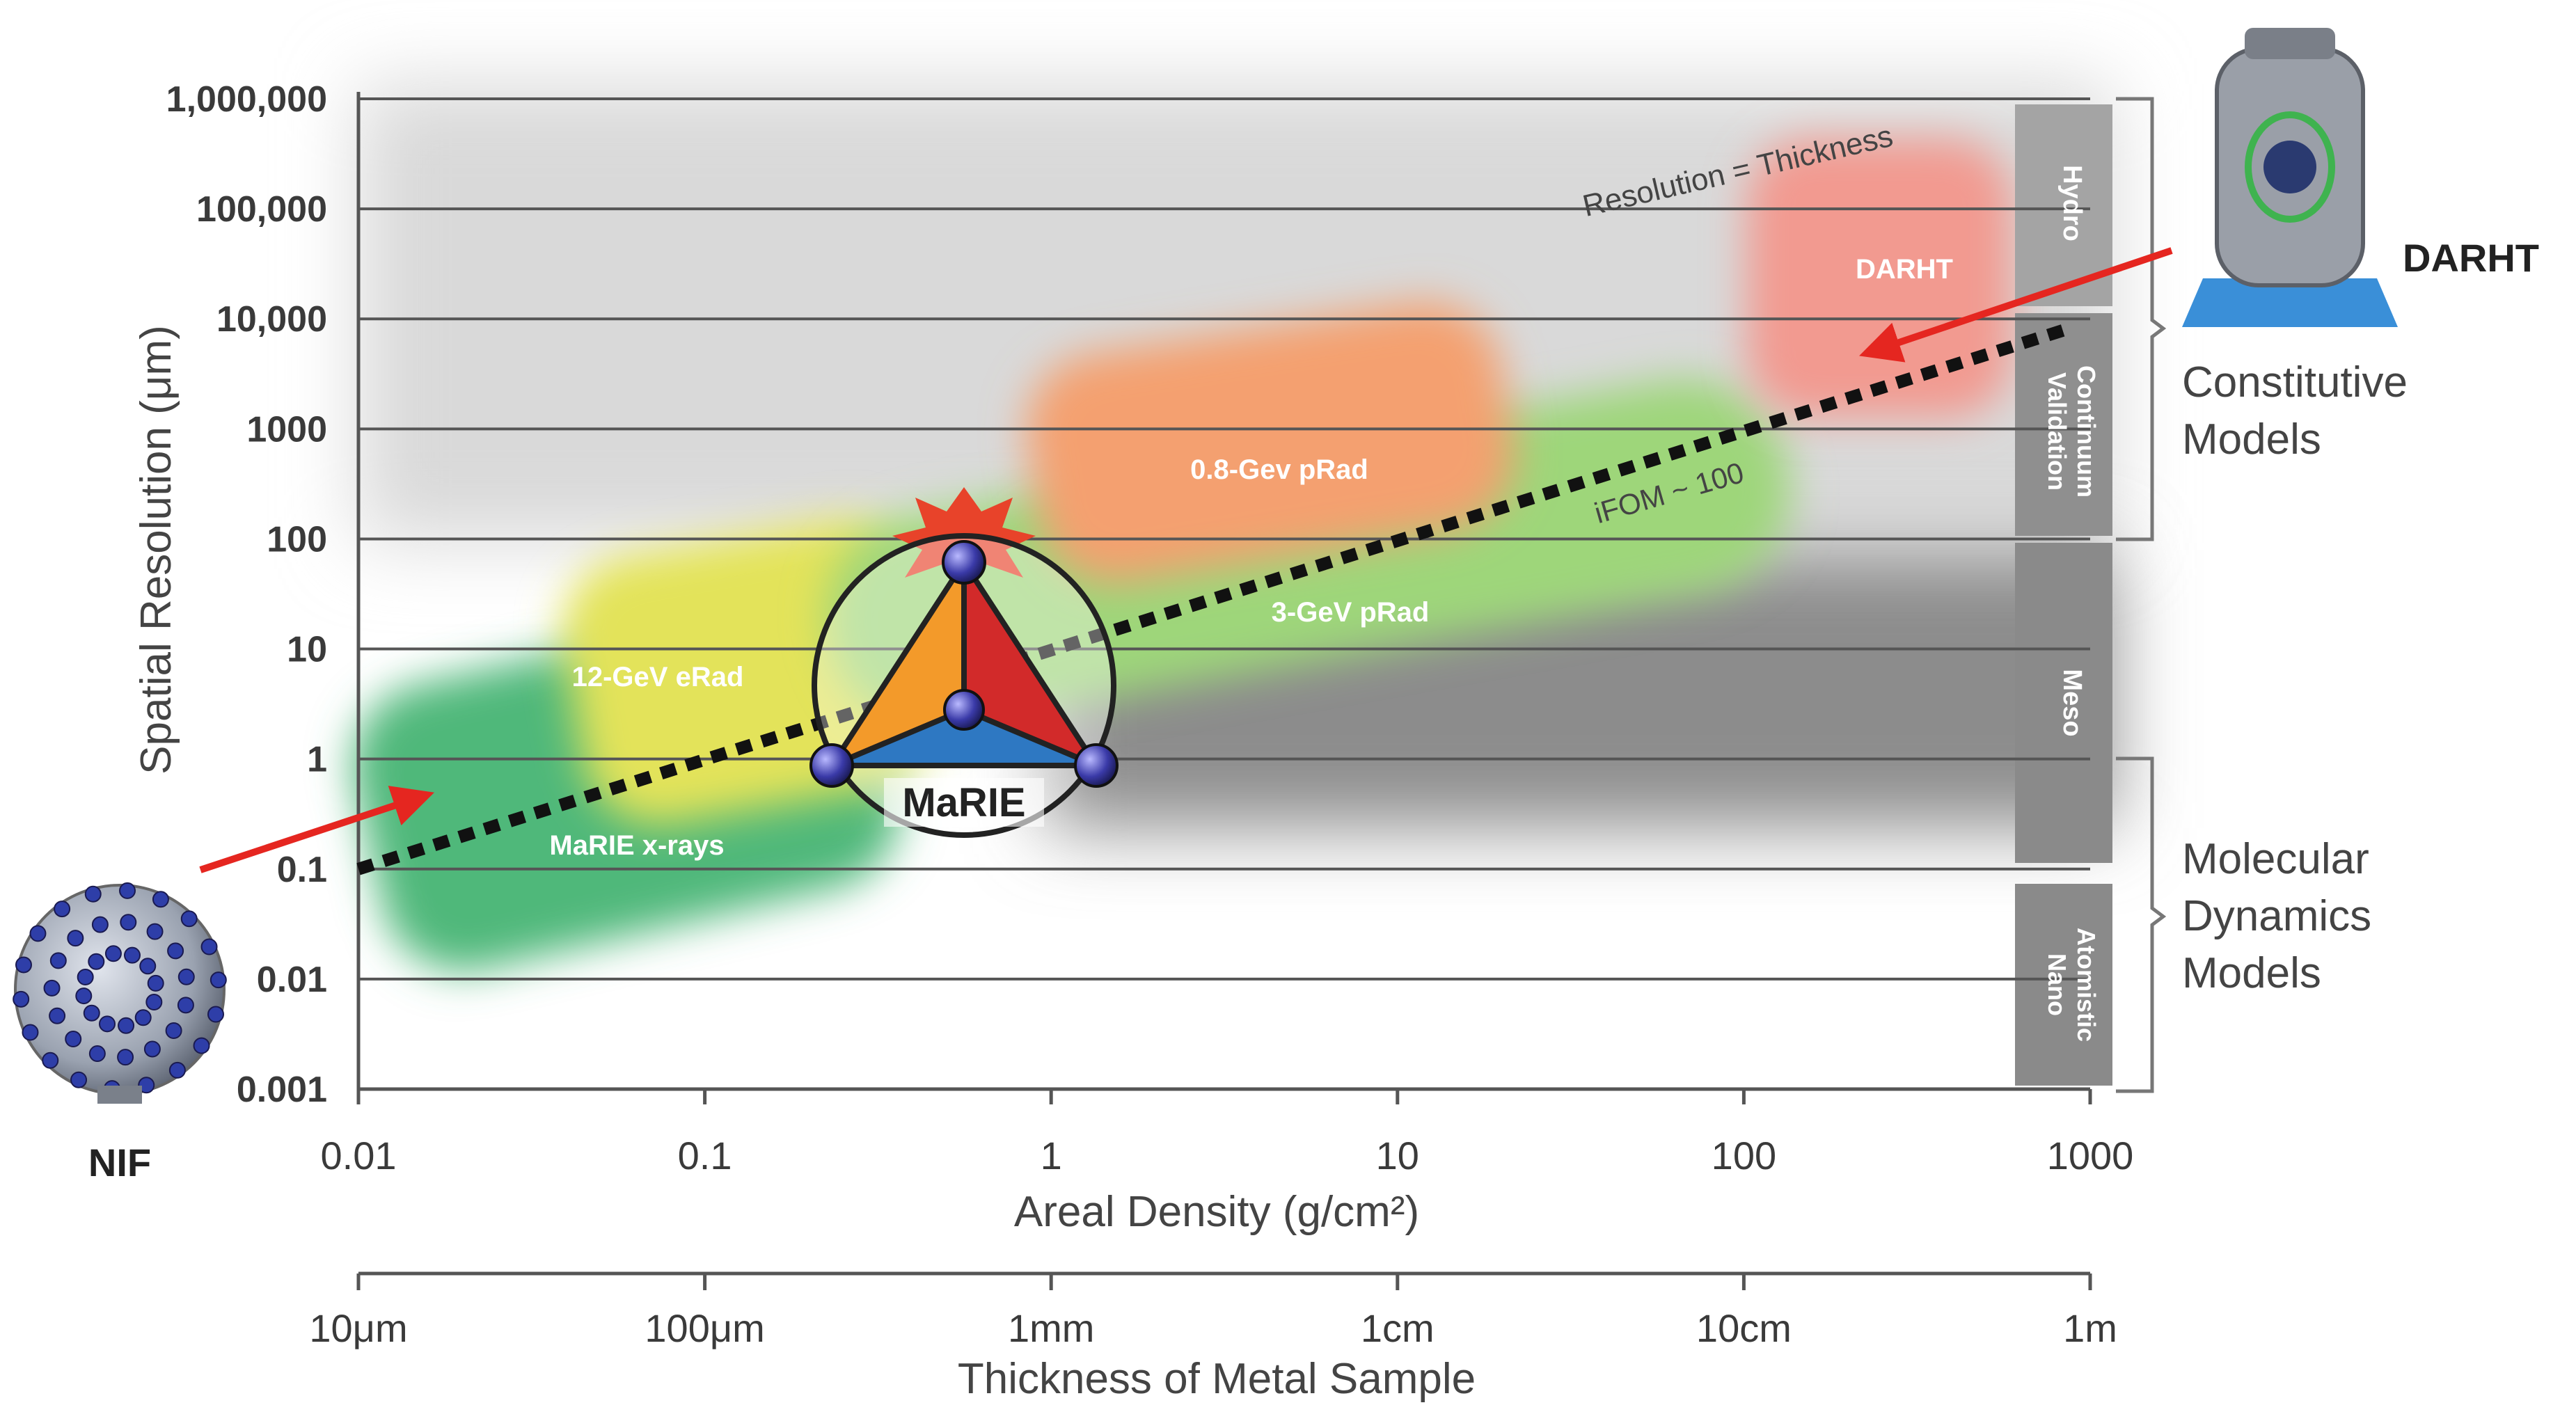  I want to click on marie-label-bg, so click(964, 802).